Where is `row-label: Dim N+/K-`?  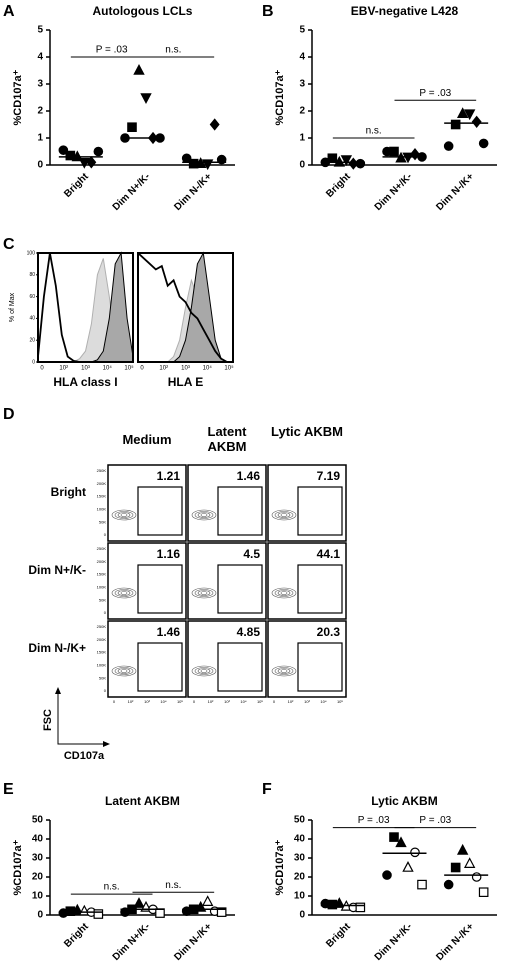 row-label: Dim N+/K- is located at coordinates (57, 570).